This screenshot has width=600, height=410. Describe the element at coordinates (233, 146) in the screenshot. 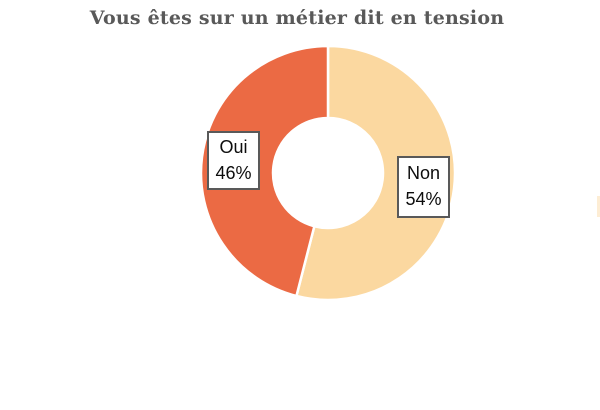

I see `data-label-oui-category: Oui` at that location.